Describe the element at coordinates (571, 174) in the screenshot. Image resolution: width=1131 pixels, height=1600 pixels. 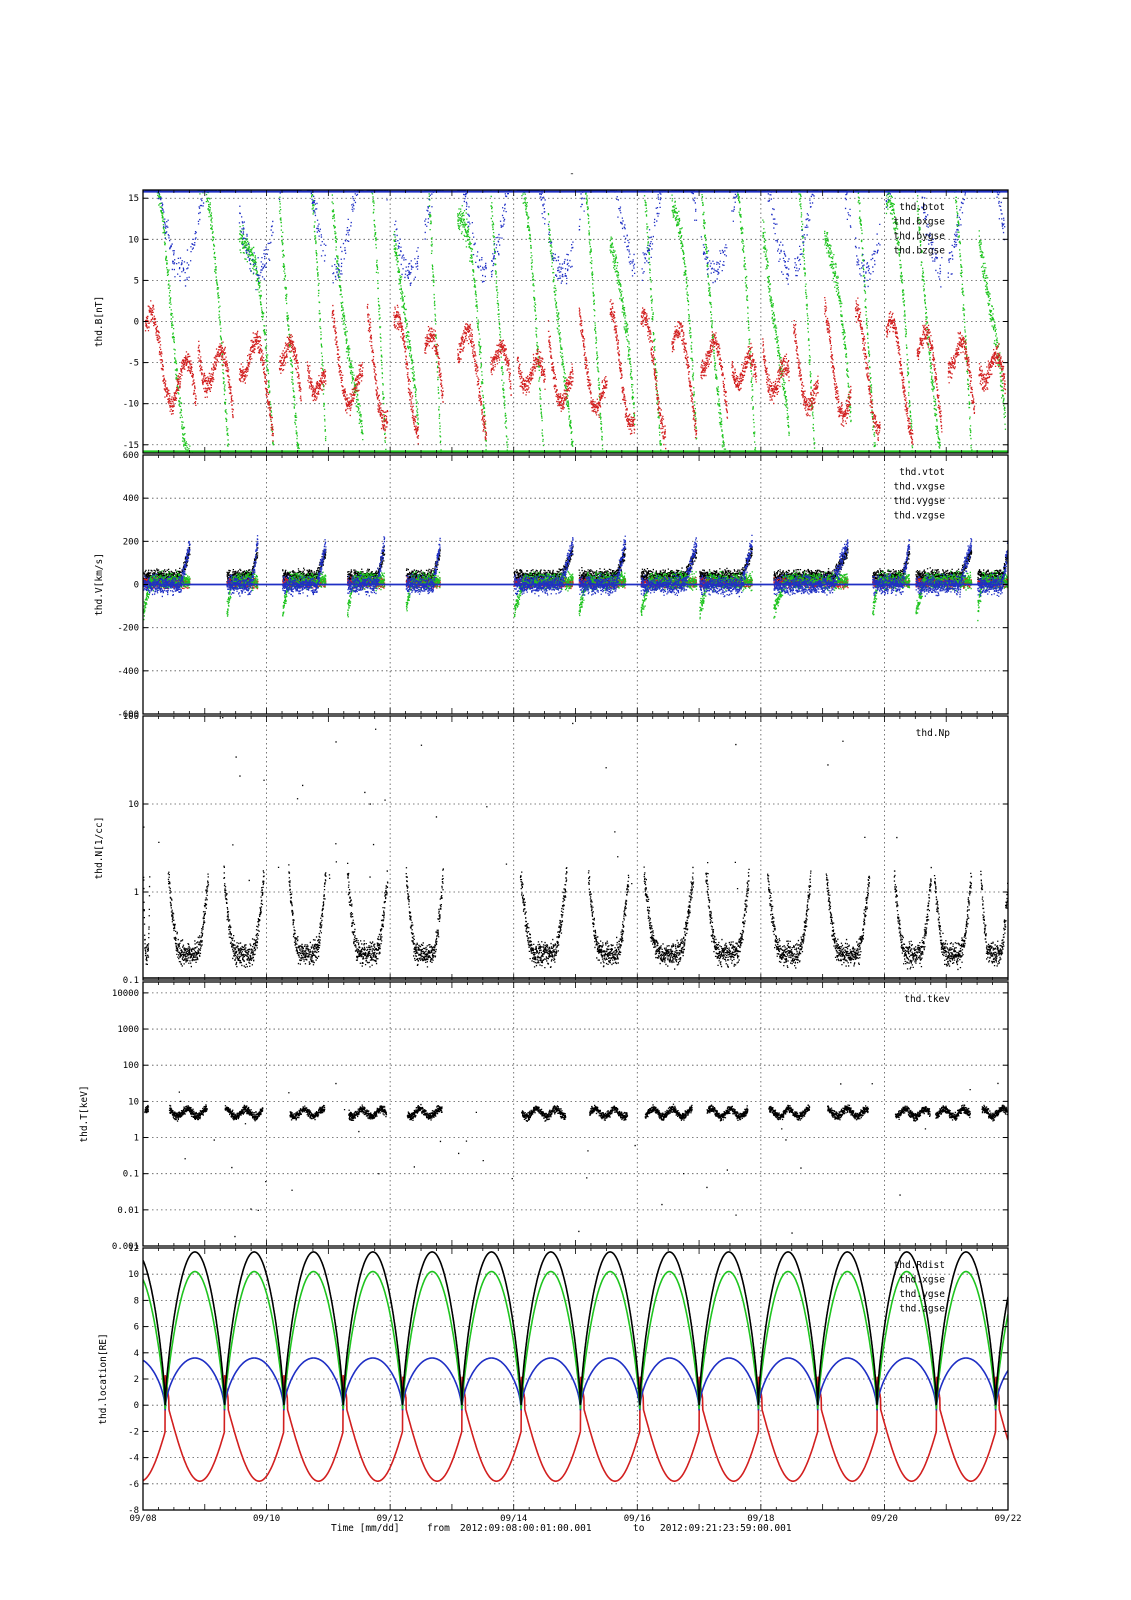
I see `top-mark: -` at that location.